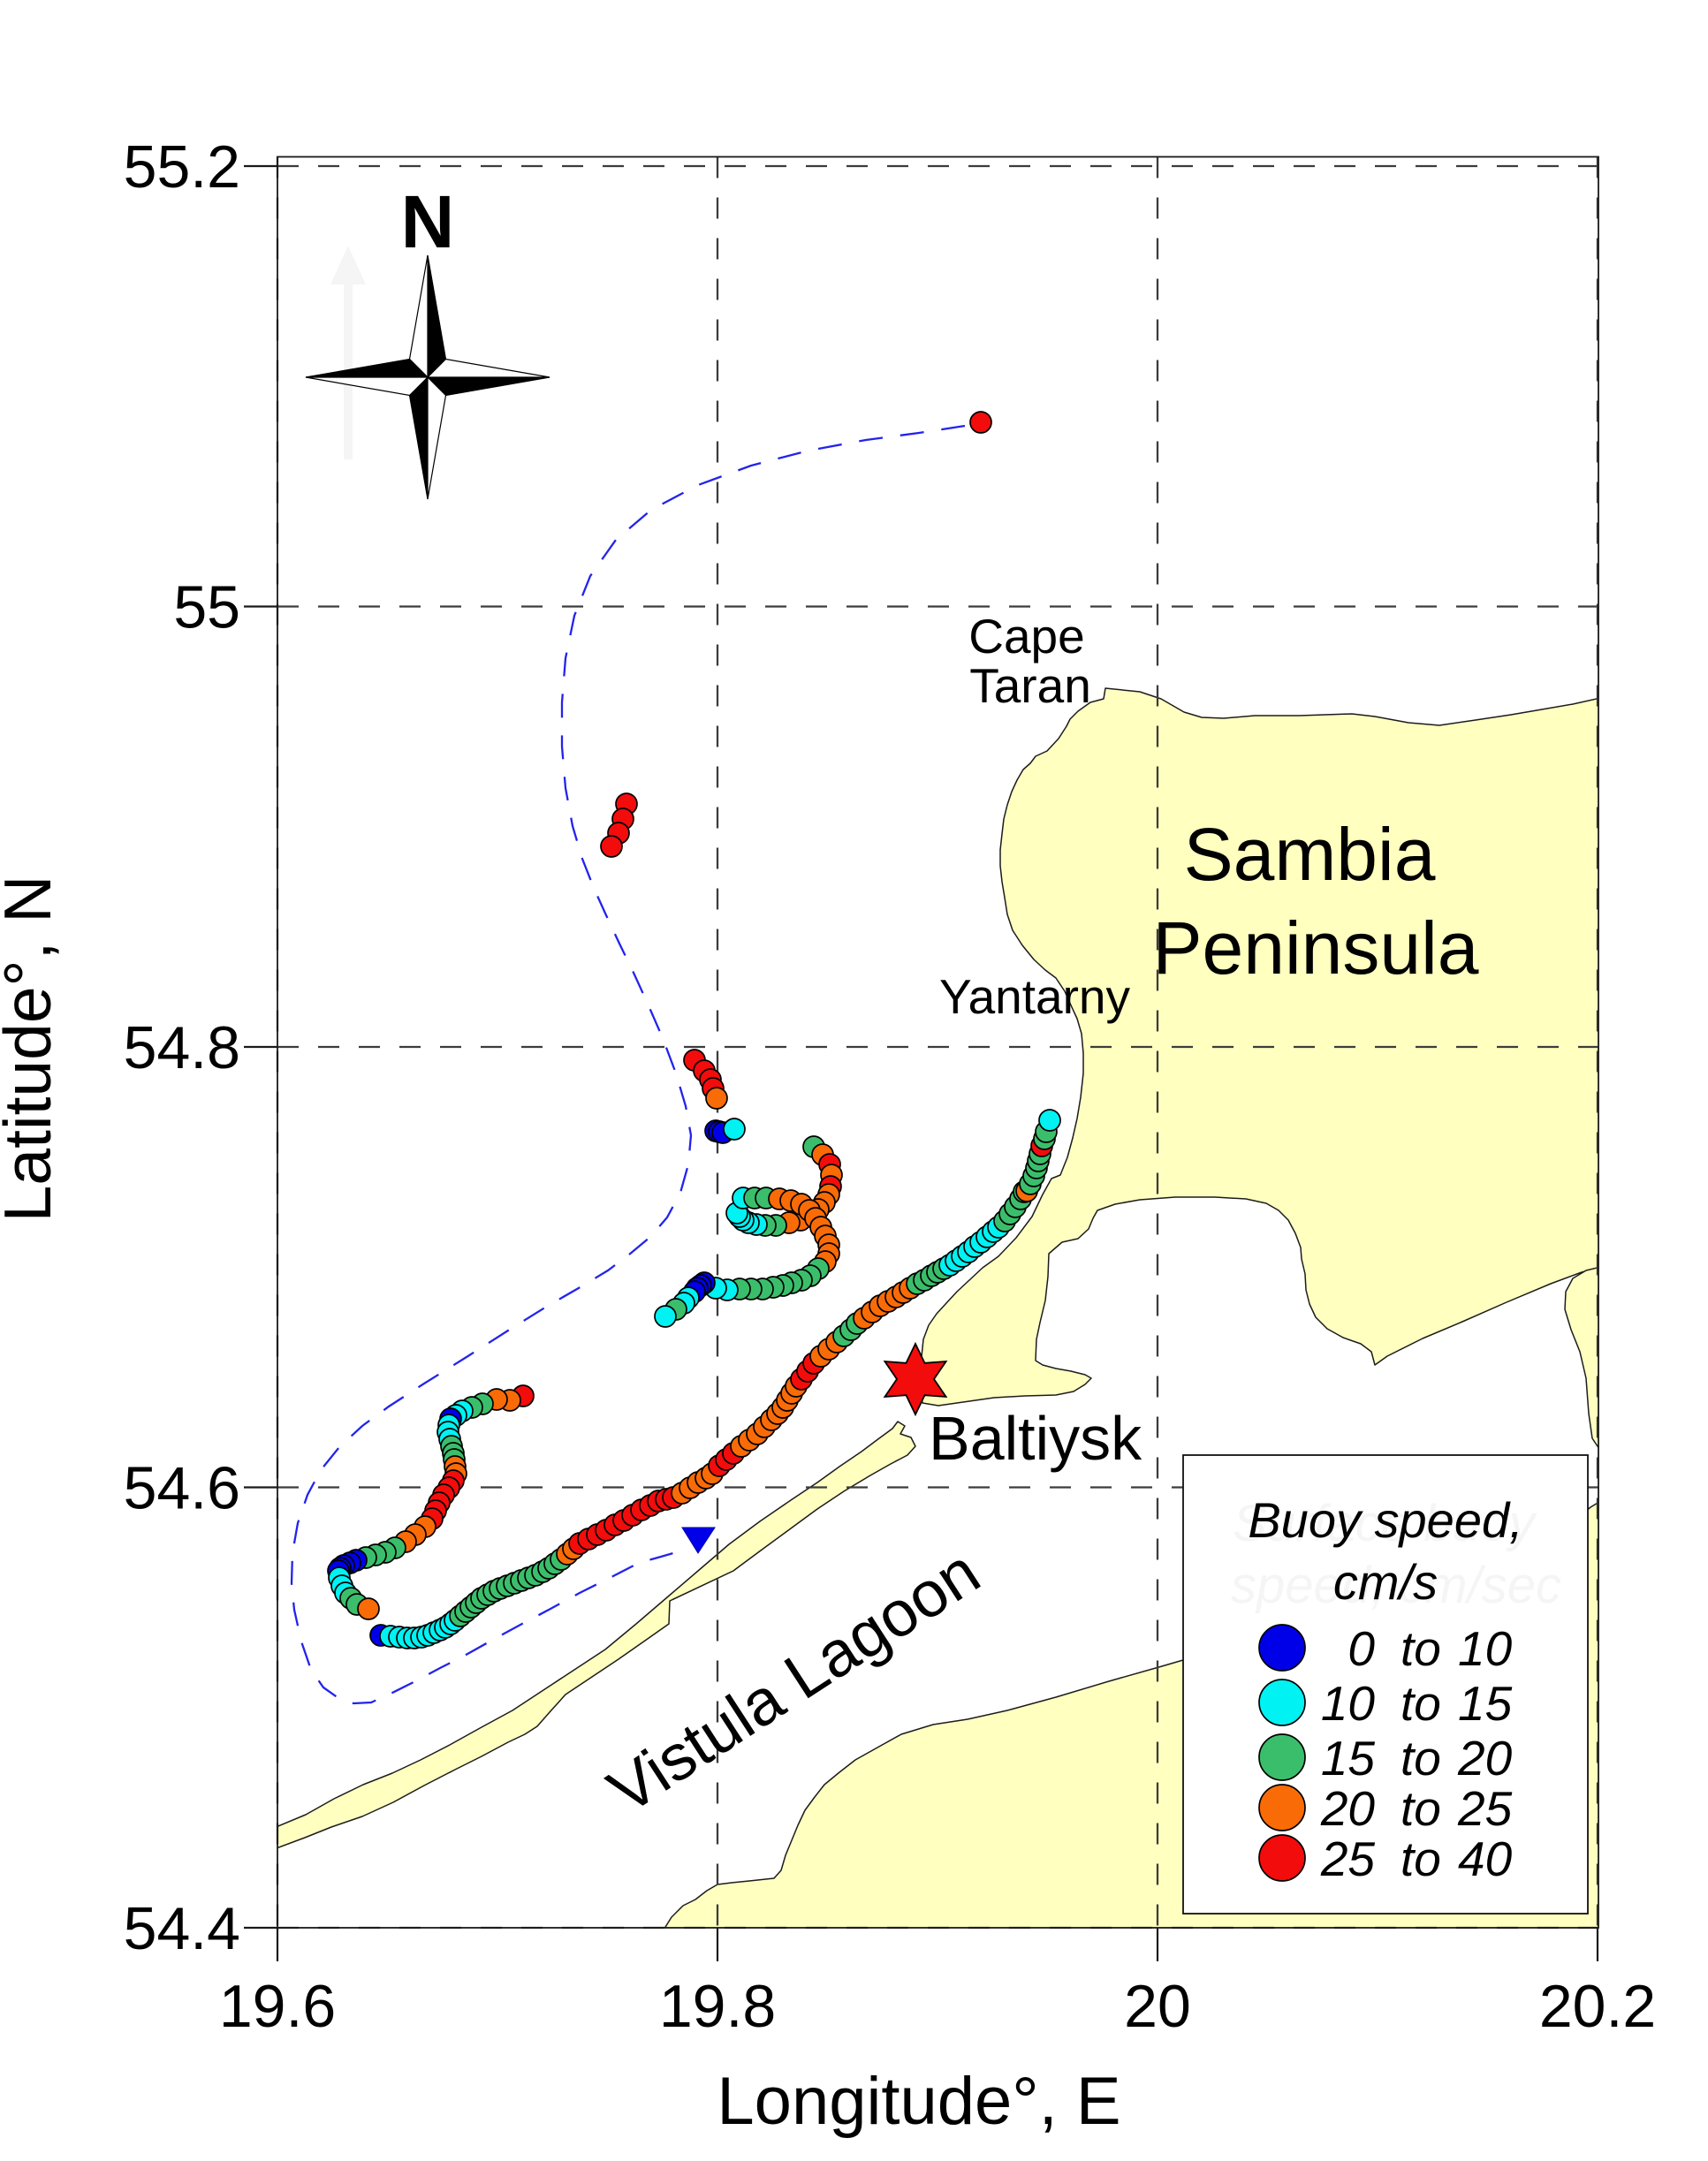  I want to click on svg-text: Longitude°, E, so click(919, 2101).